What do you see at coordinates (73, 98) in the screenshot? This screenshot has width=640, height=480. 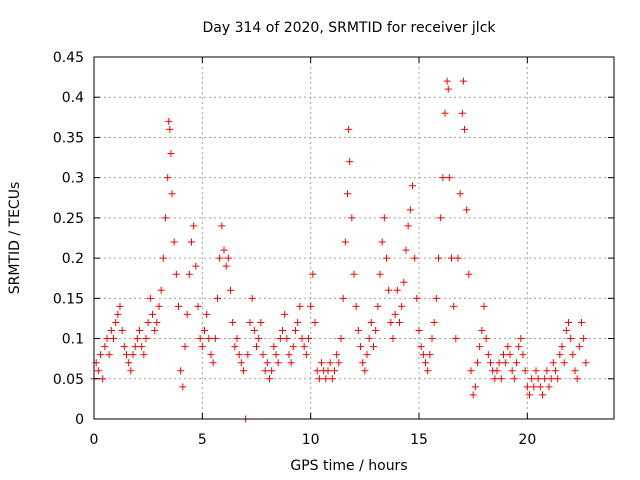 I see `y-tick-label: 0.4` at bounding box center [73, 98].